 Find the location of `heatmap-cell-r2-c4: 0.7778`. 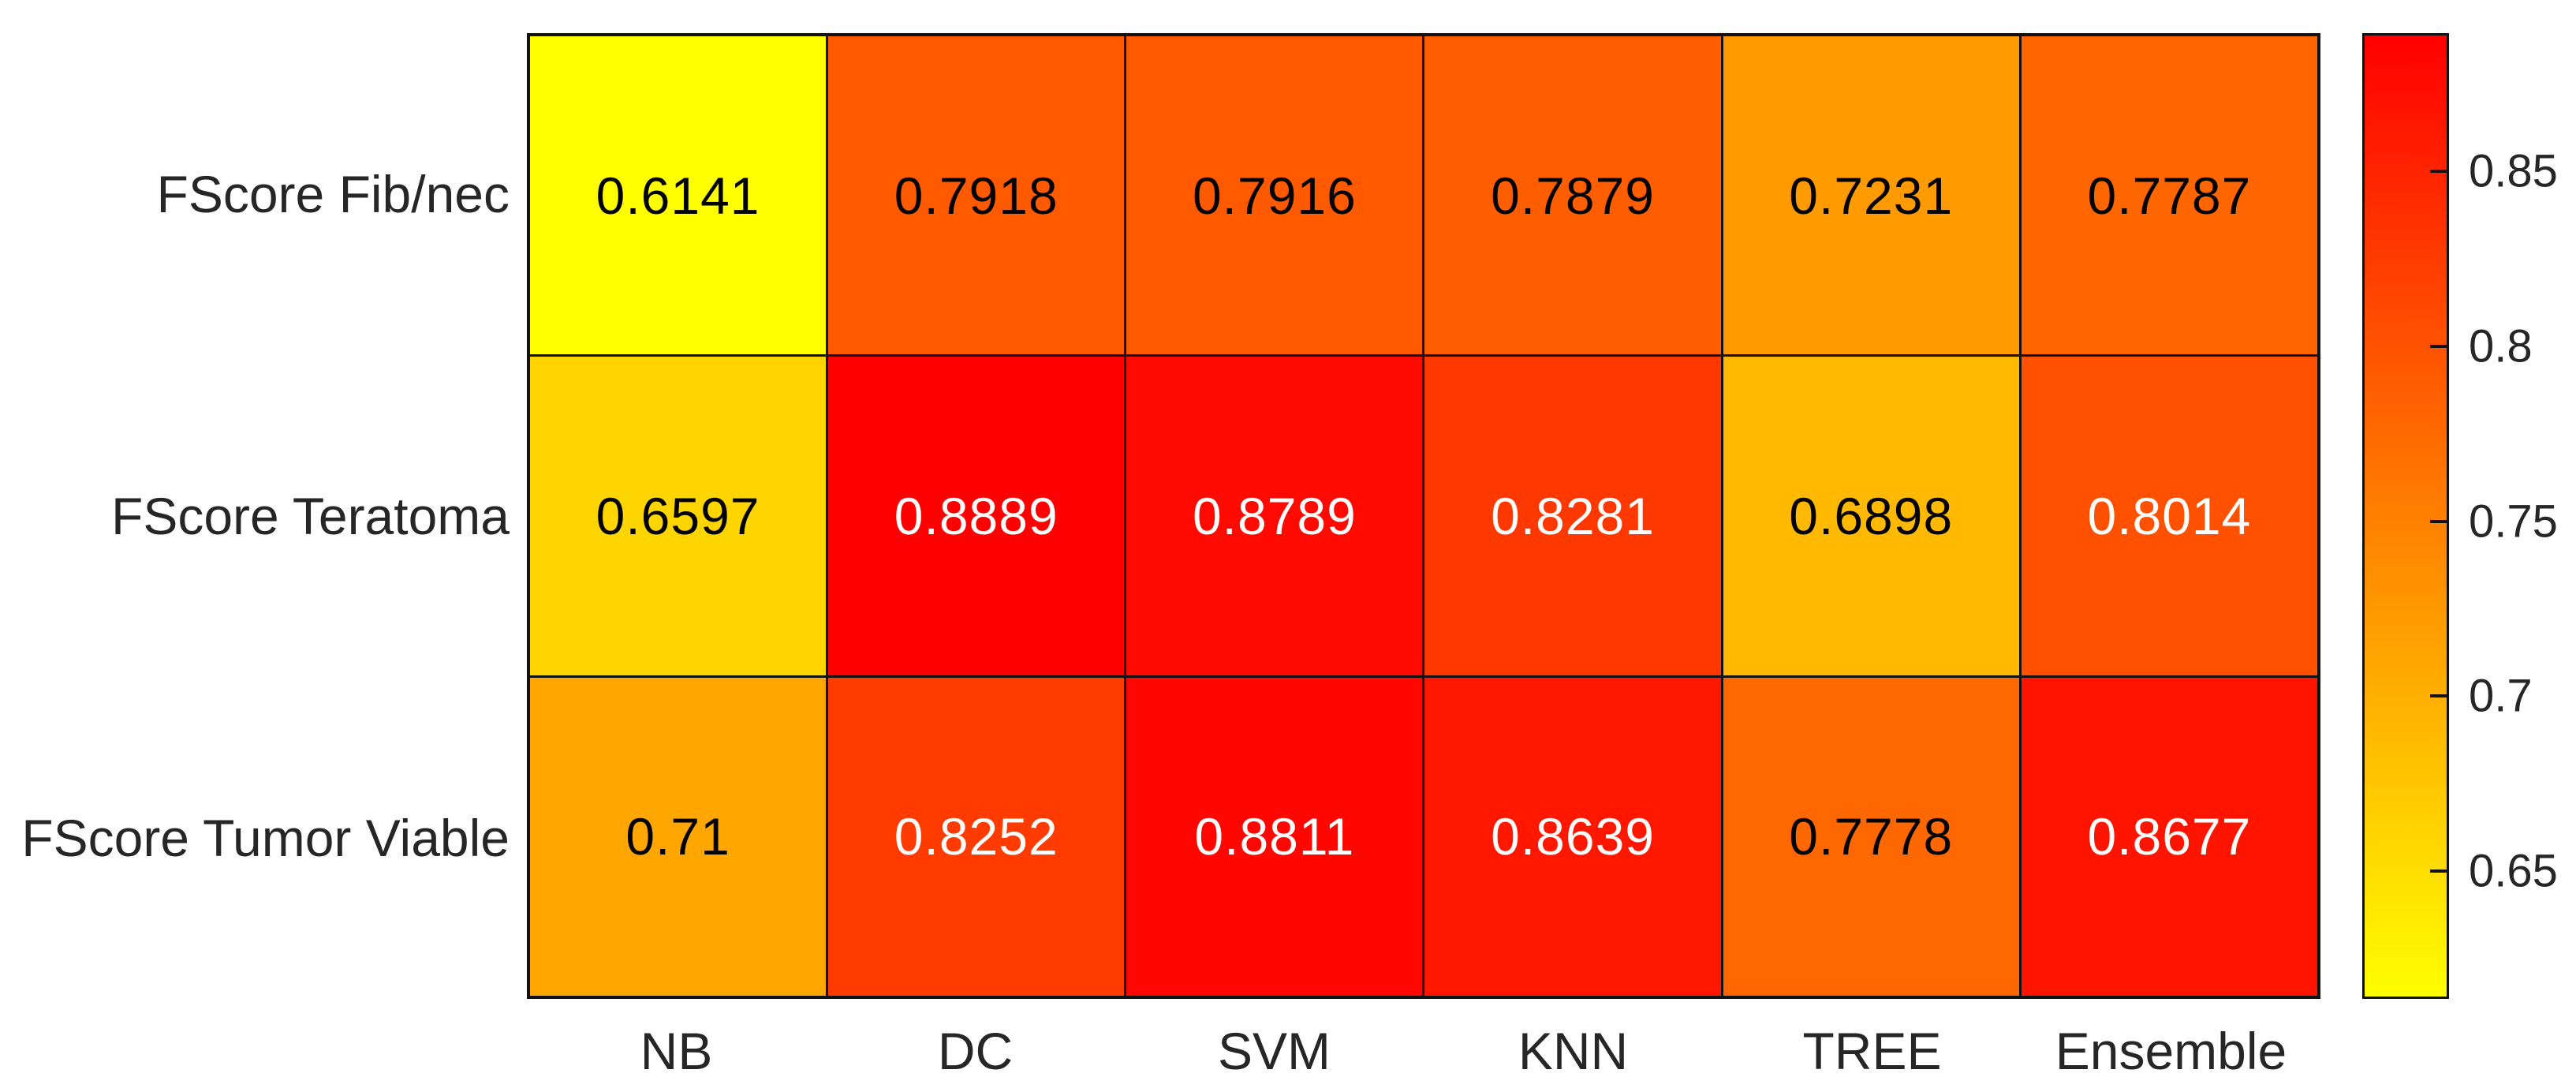

heatmap-cell-r2-c4: 0.7778 is located at coordinates (1871, 836).